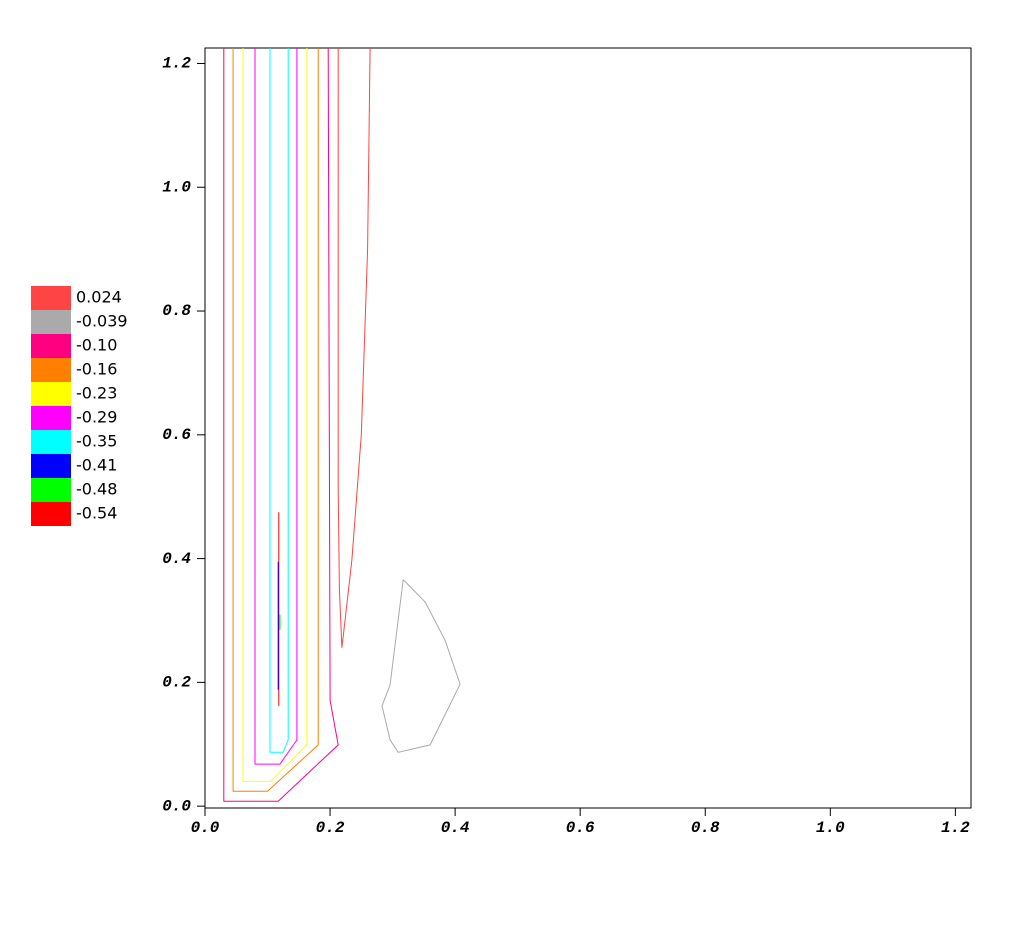 This screenshot has width=1024, height=952. What do you see at coordinates (176, 559) in the screenshot?
I see `y-tick-label: 0.4` at bounding box center [176, 559].